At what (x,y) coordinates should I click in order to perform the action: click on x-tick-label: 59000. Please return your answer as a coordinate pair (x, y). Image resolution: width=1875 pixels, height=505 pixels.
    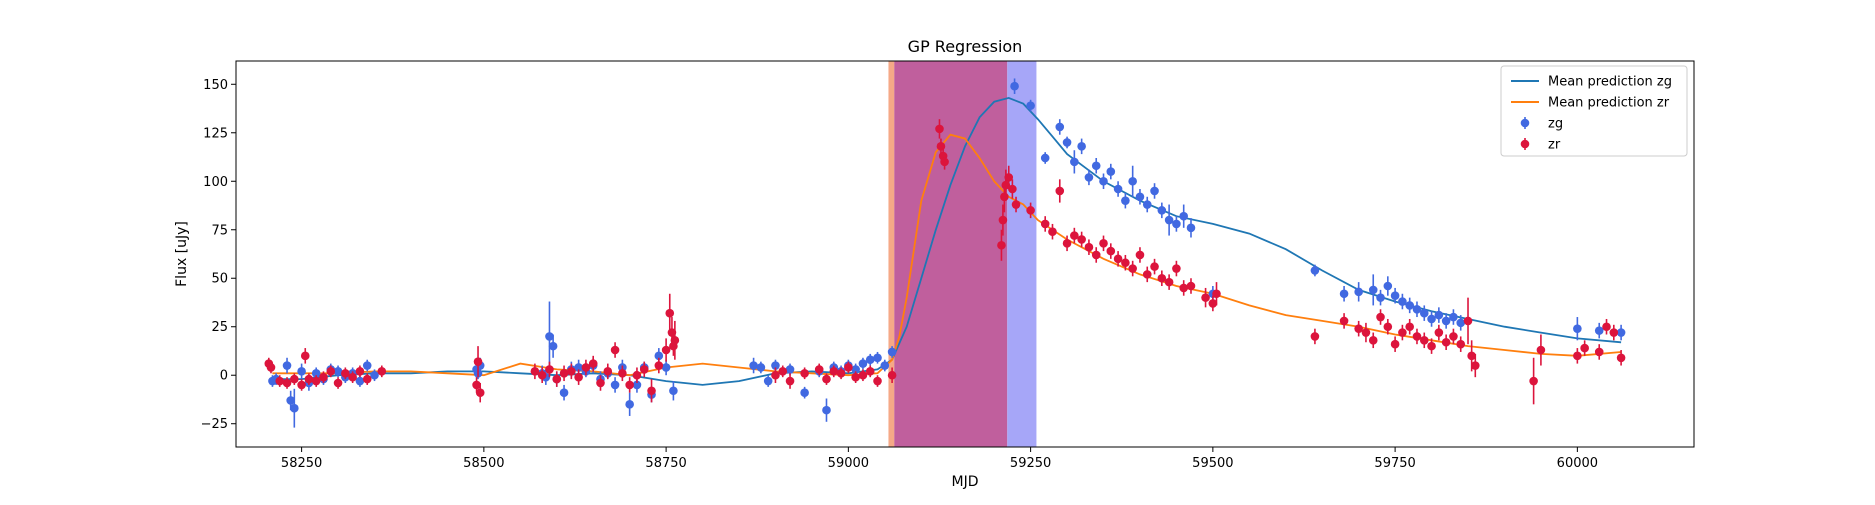
    Looking at the image, I should click on (848, 463).